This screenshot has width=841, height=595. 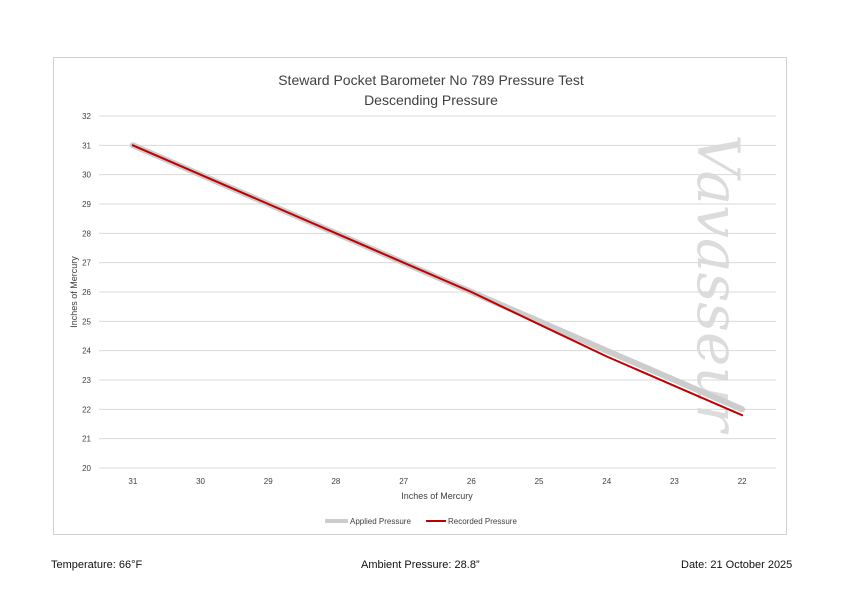 I want to click on y-tick-label: 31, so click(x=86, y=145).